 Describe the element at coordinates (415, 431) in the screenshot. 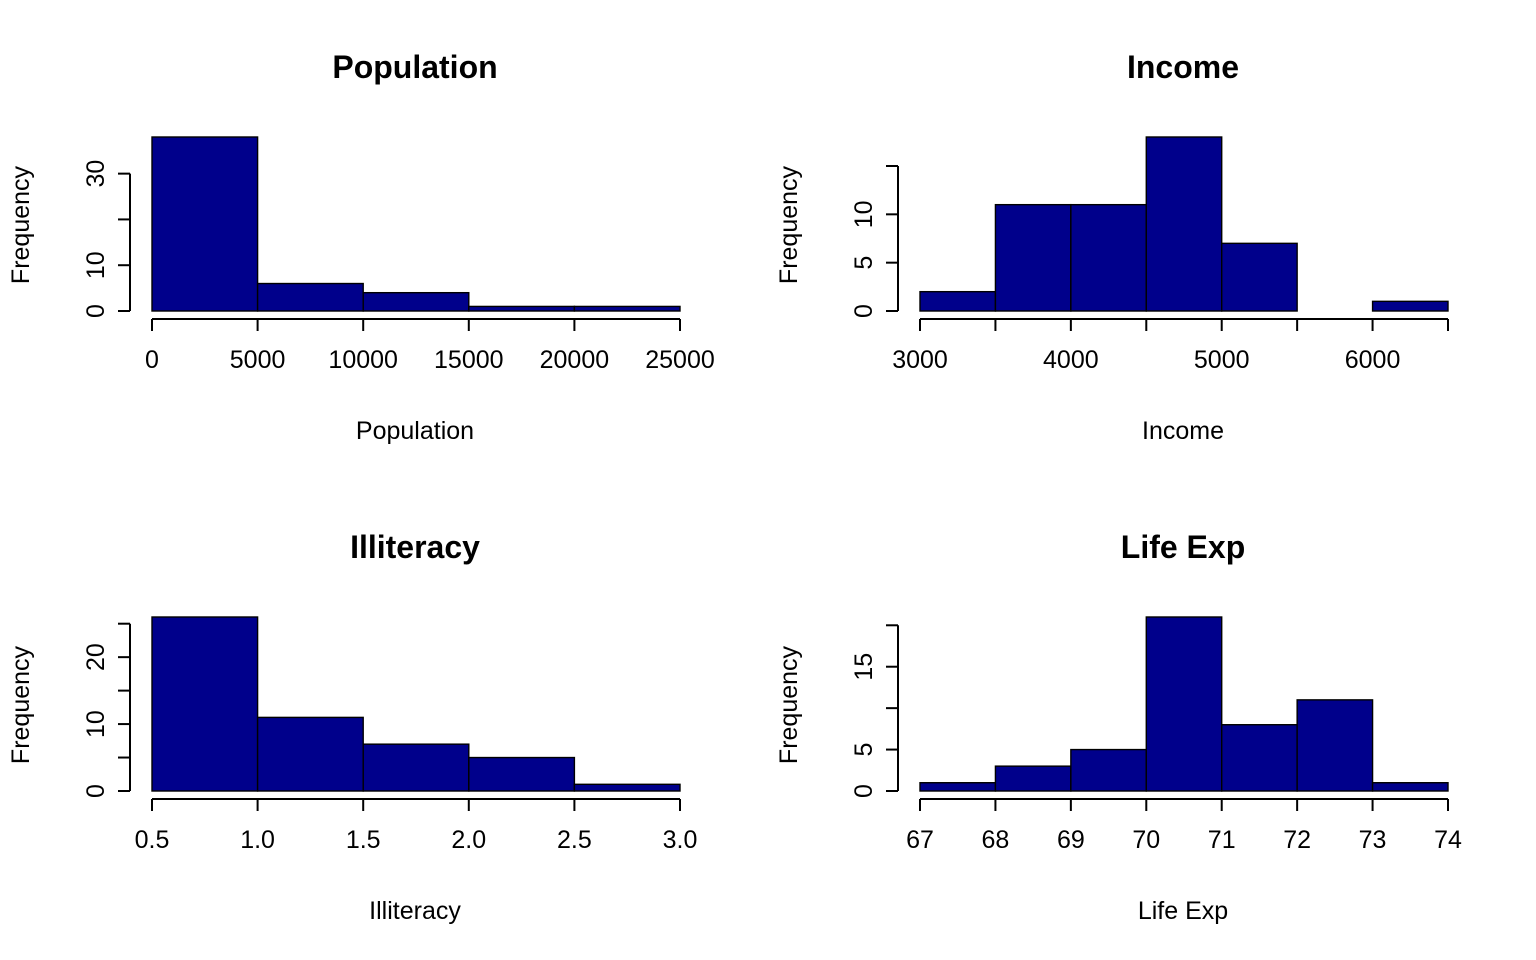

I see `x-axis-label: Population` at that location.